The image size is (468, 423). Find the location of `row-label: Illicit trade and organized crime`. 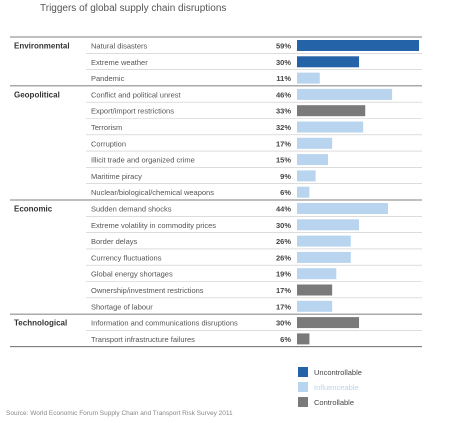

row-label: Illicit trade and organized crime is located at coordinates (143, 160).